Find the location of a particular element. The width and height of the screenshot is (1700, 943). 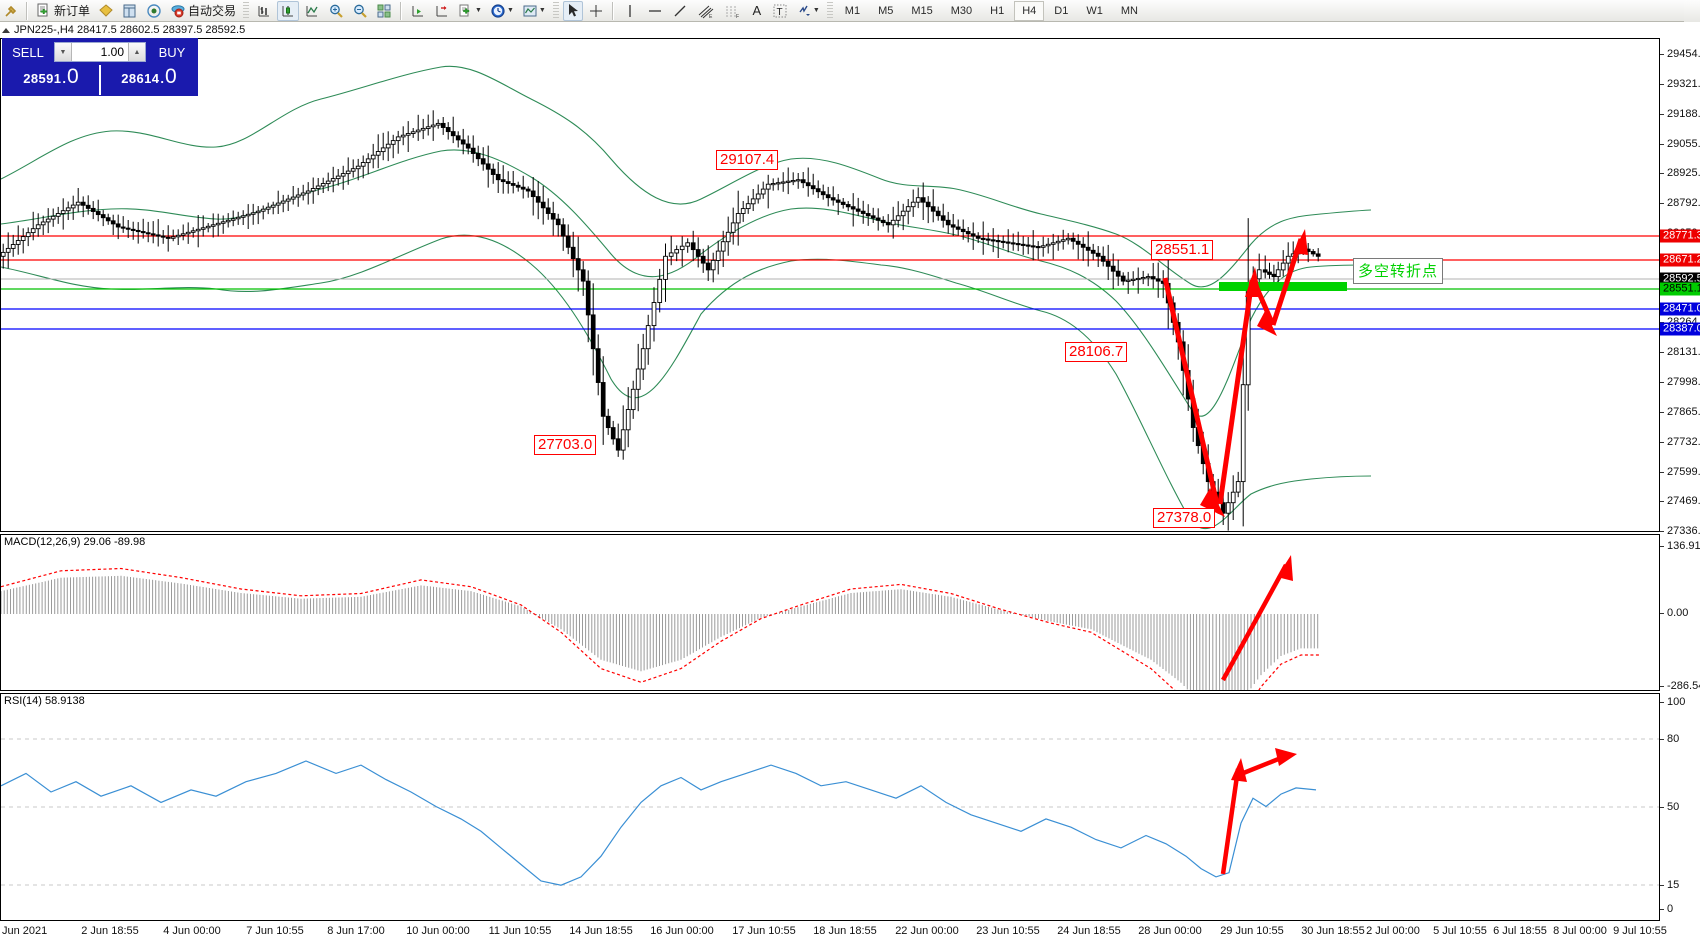

price-tick-27865.0: 27865.0 is located at coordinates (1680, 412).